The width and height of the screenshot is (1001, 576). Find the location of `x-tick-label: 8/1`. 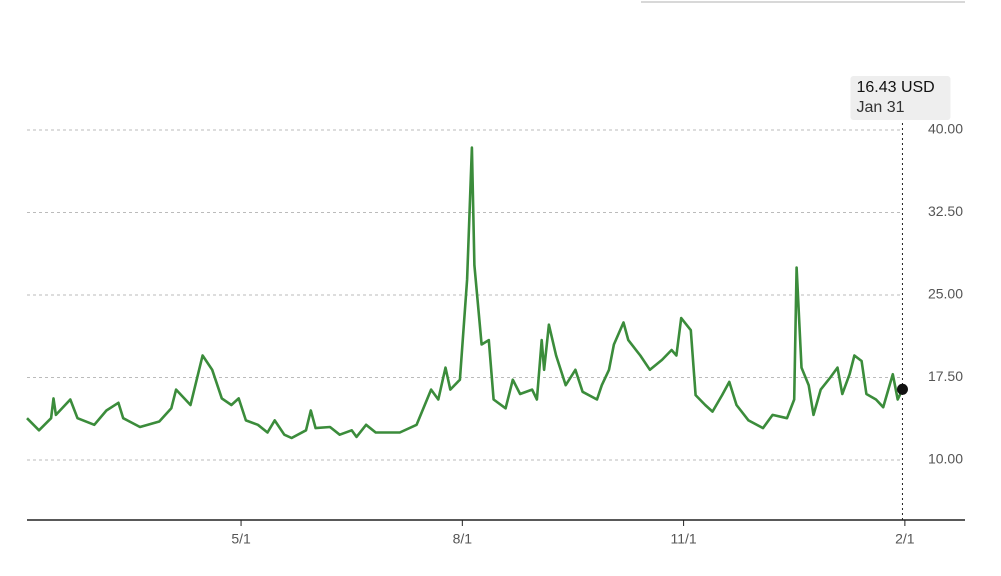

x-tick-label: 8/1 is located at coordinates (463, 539).